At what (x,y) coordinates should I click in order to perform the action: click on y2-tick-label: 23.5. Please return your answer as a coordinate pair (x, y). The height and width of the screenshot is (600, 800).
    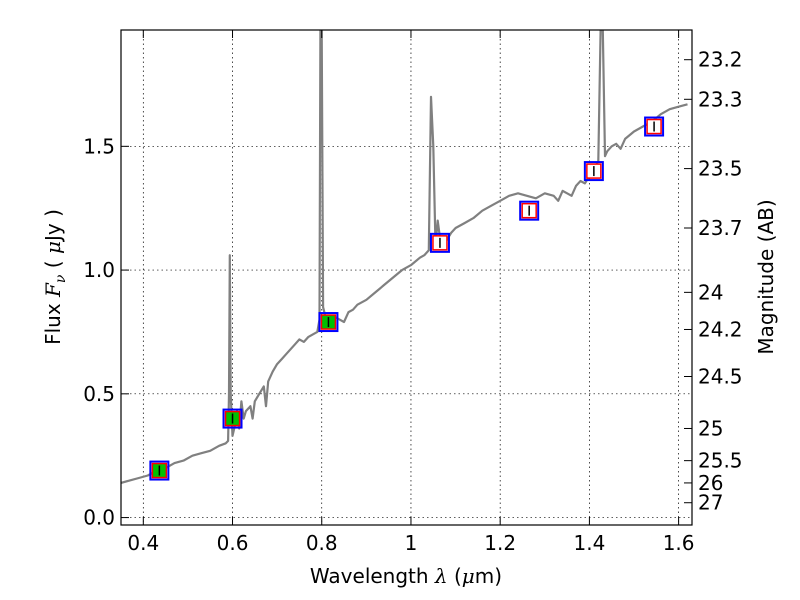
    Looking at the image, I should click on (720, 169).